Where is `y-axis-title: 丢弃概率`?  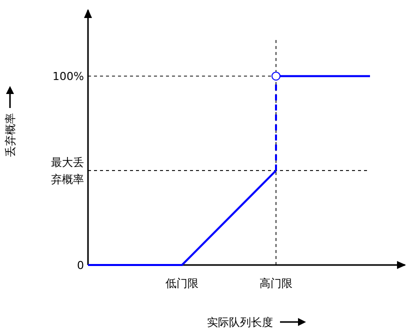 y-axis-title: 丢弃概率 is located at coordinates (10, 135).